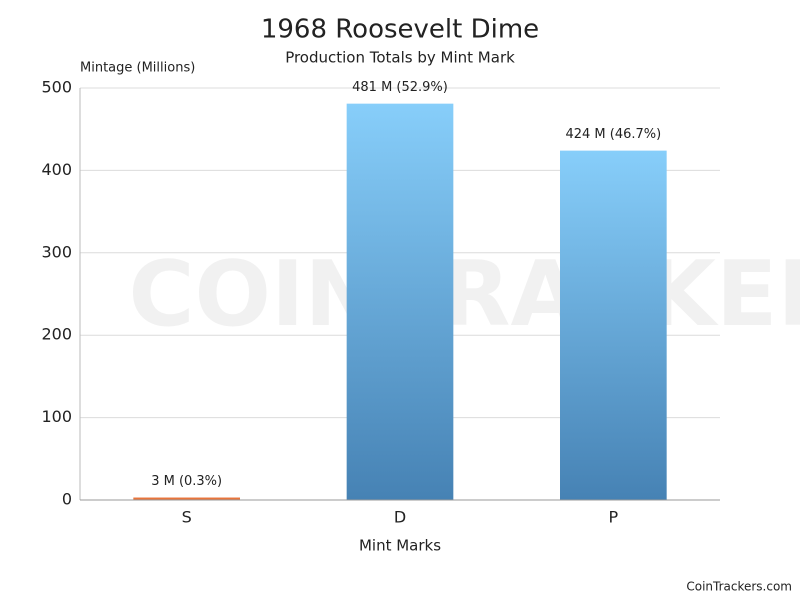 The width and height of the screenshot is (800, 600). What do you see at coordinates (613, 134) in the screenshot?
I see `data-label: 424 M (46.7%)` at bounding box center [613, 134].